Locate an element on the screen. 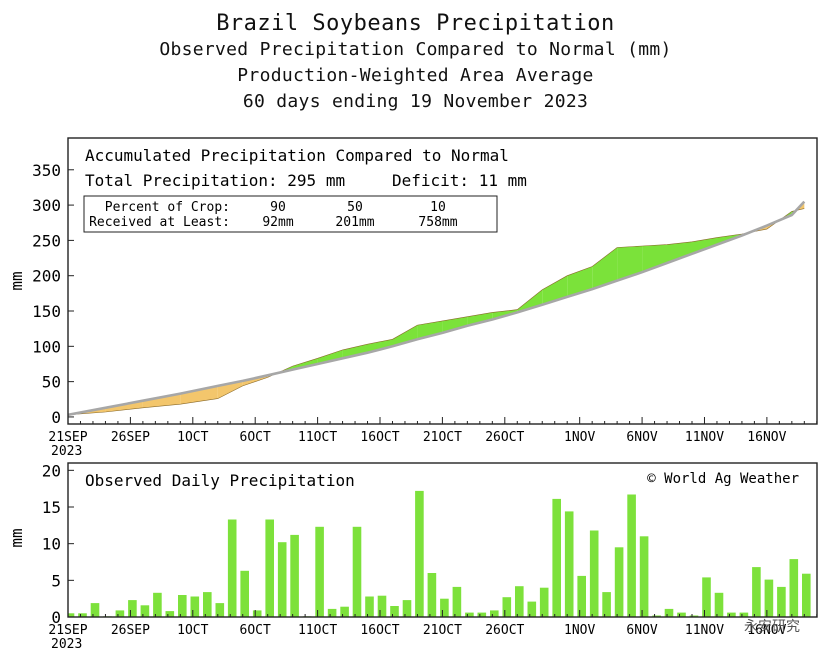 The width and height of the screenshot is (831, 662). bottom-y-tick-label: 15 is located at coordinates (51, 507).